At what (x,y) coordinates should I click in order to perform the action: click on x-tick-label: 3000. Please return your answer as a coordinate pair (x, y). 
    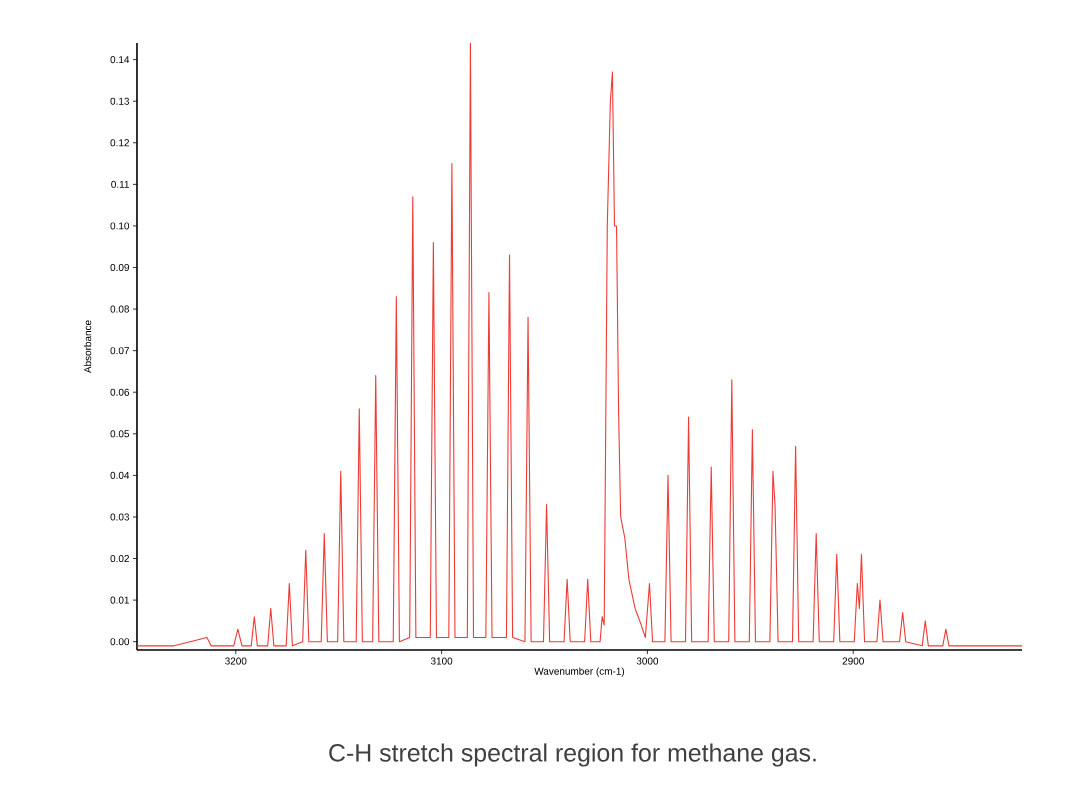
    Looking at the image, I should click on (647, 661).